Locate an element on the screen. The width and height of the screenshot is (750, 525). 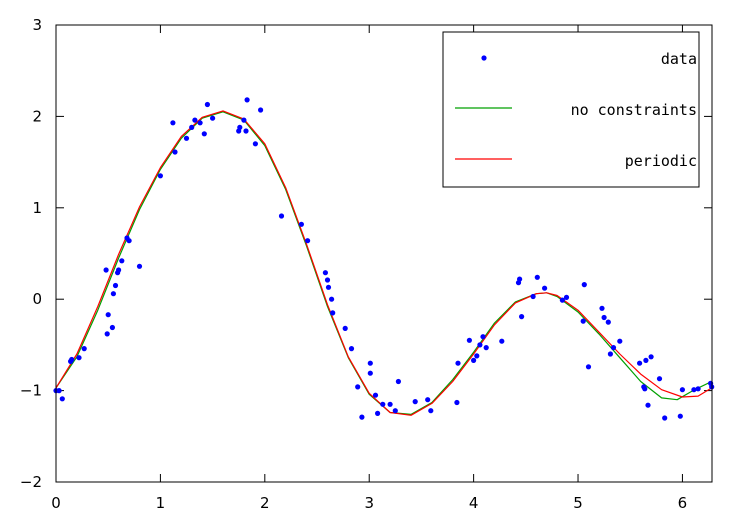
y-tick-label: 2 is located at coordinates (37, 116).